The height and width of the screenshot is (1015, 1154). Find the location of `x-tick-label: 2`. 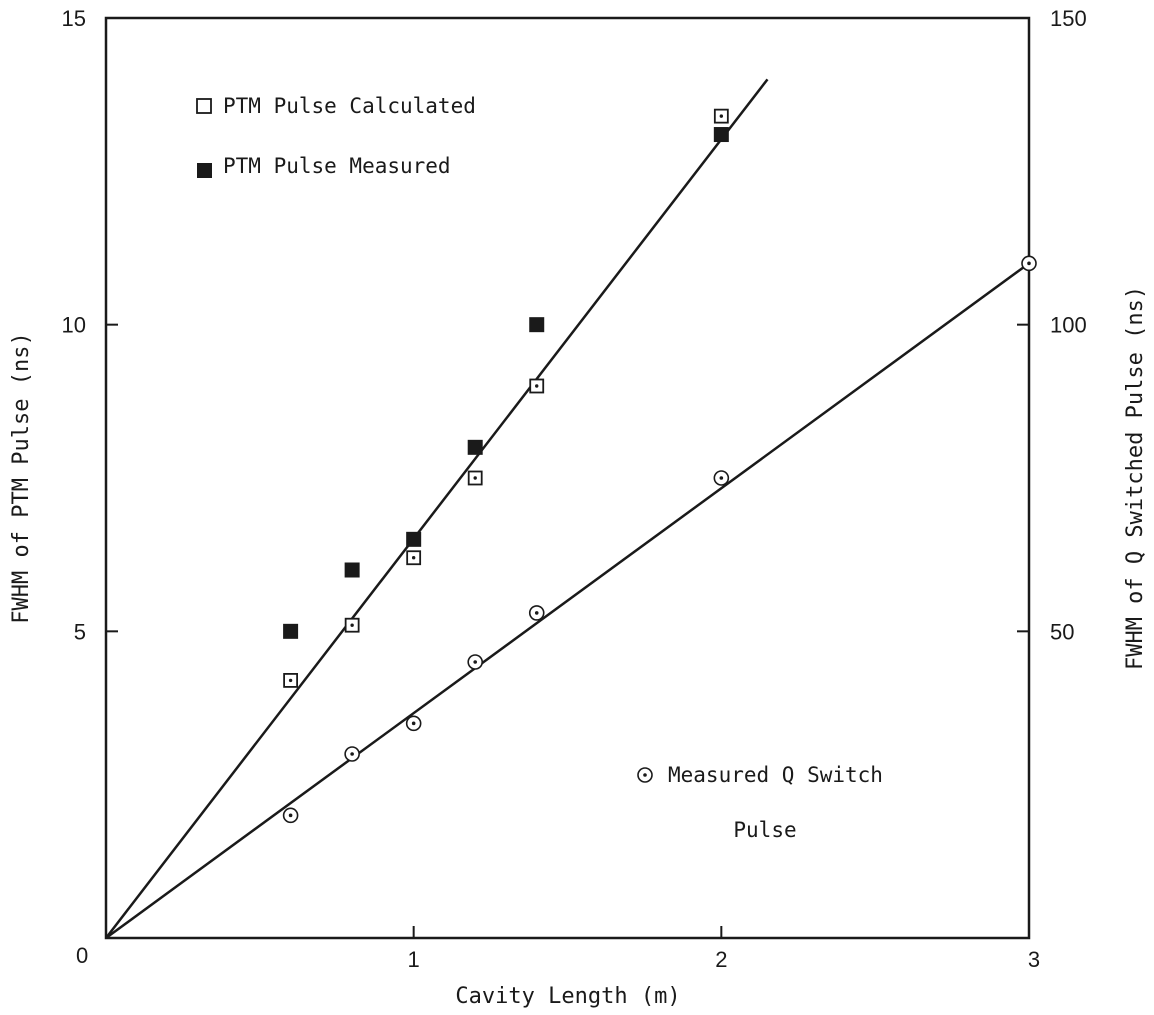

x-tick-label: 2 is located at coordinates (721, 959).